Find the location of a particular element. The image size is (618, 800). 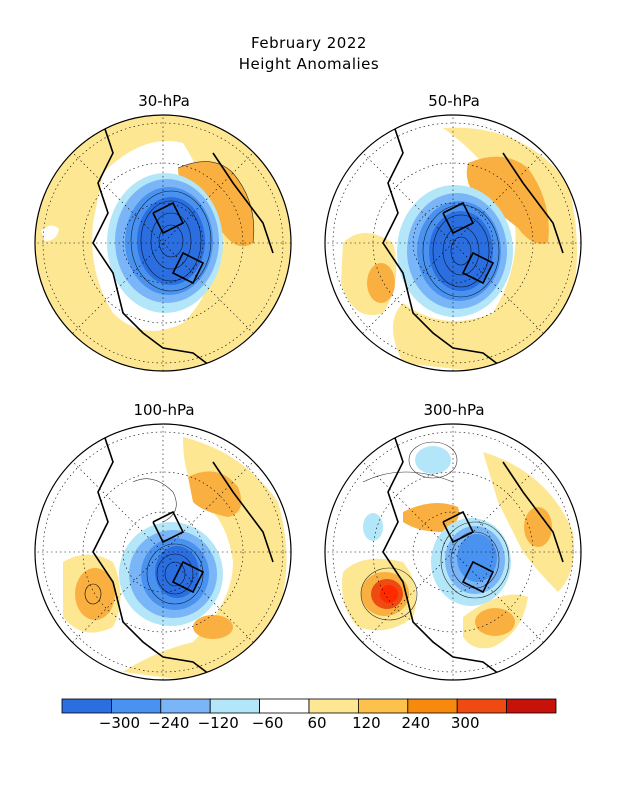

map-50hpa is located at coordinates (453, 243).